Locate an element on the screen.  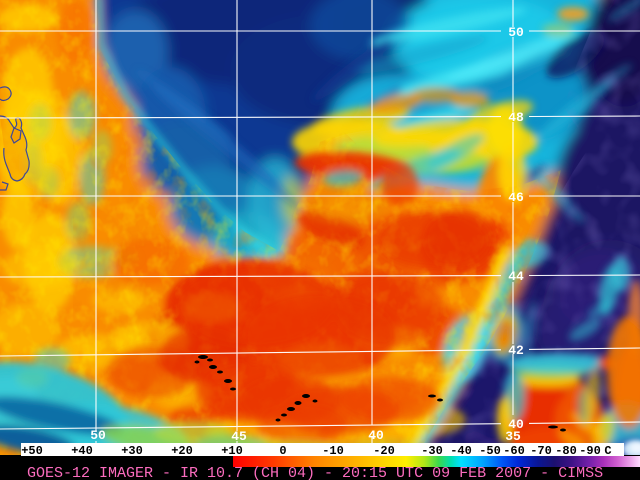
svg-text: -20 is located at coordinates (384, 451).